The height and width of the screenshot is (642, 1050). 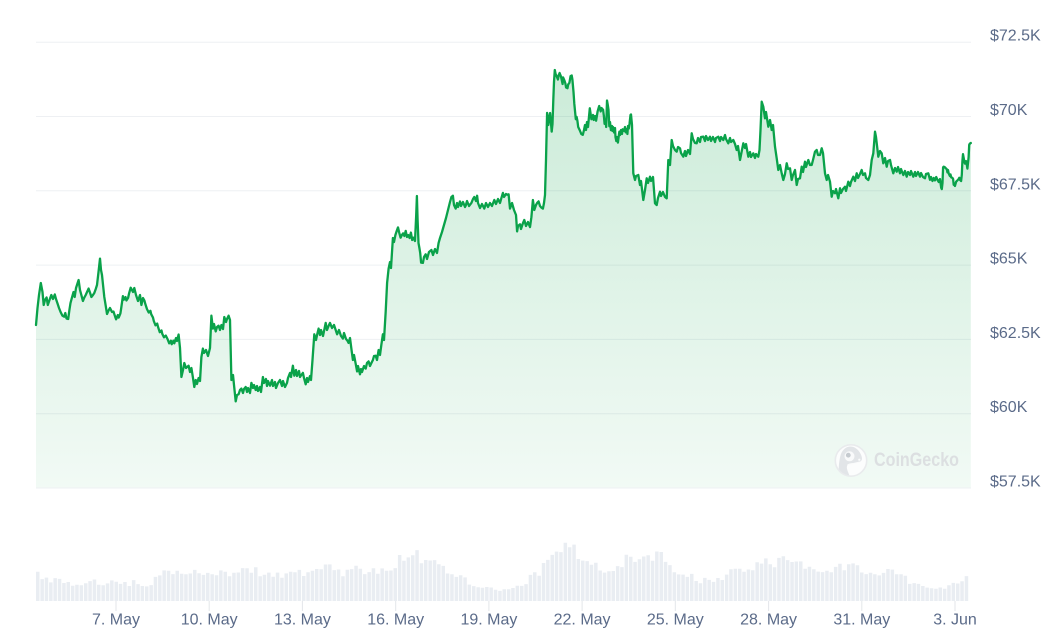 I want to click on svg-text: CoinGecko, so click(x=916, y=460).